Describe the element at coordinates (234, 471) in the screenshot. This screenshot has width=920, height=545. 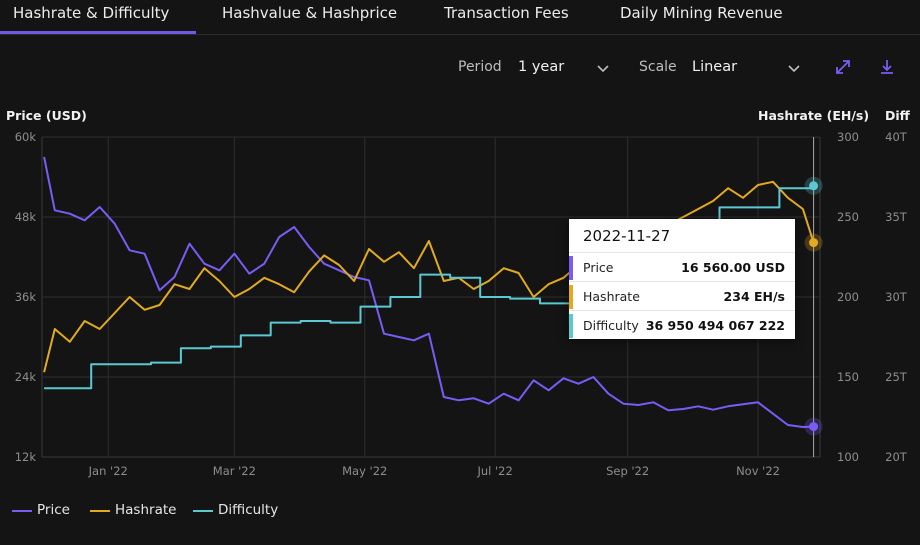
I see `x-axis-tick-label: Mar '22` at that location.